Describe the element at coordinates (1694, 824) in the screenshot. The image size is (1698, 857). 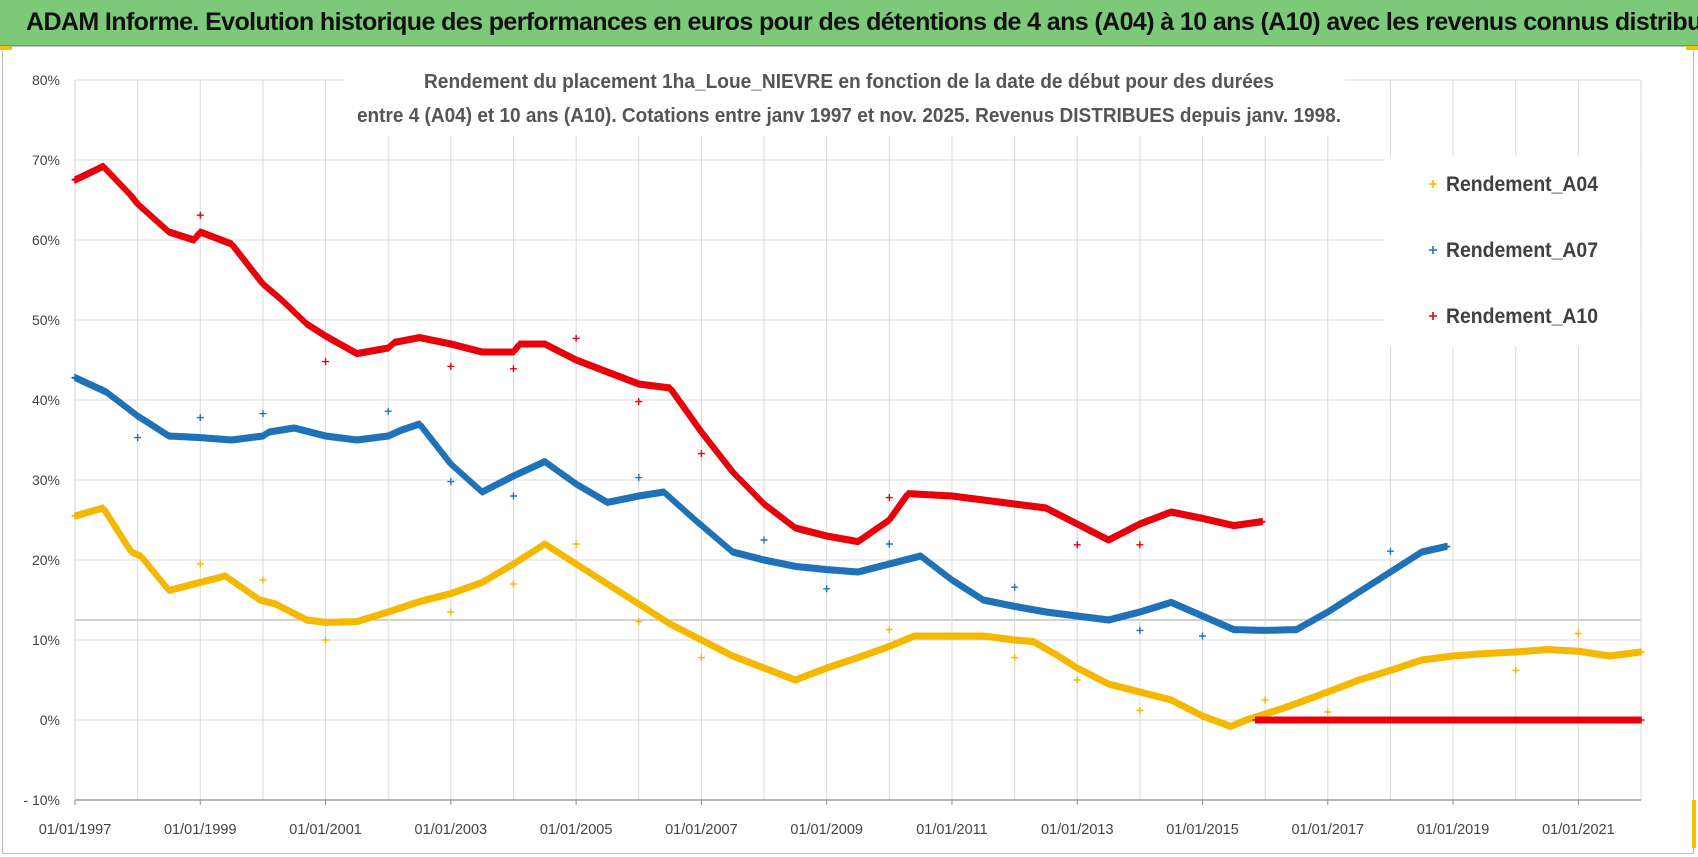
I see `corner-mark-bottom-right` at that location.